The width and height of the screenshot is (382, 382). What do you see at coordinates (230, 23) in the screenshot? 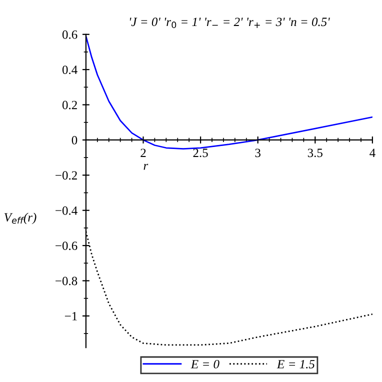
I see `chart-title: 'J = 0' 'r$_{0}$ = 1' 'r$_{−}$ = 2' 'r$_{+}$ = 3' 'n = 0.5'` at bounding box center [230, 23].